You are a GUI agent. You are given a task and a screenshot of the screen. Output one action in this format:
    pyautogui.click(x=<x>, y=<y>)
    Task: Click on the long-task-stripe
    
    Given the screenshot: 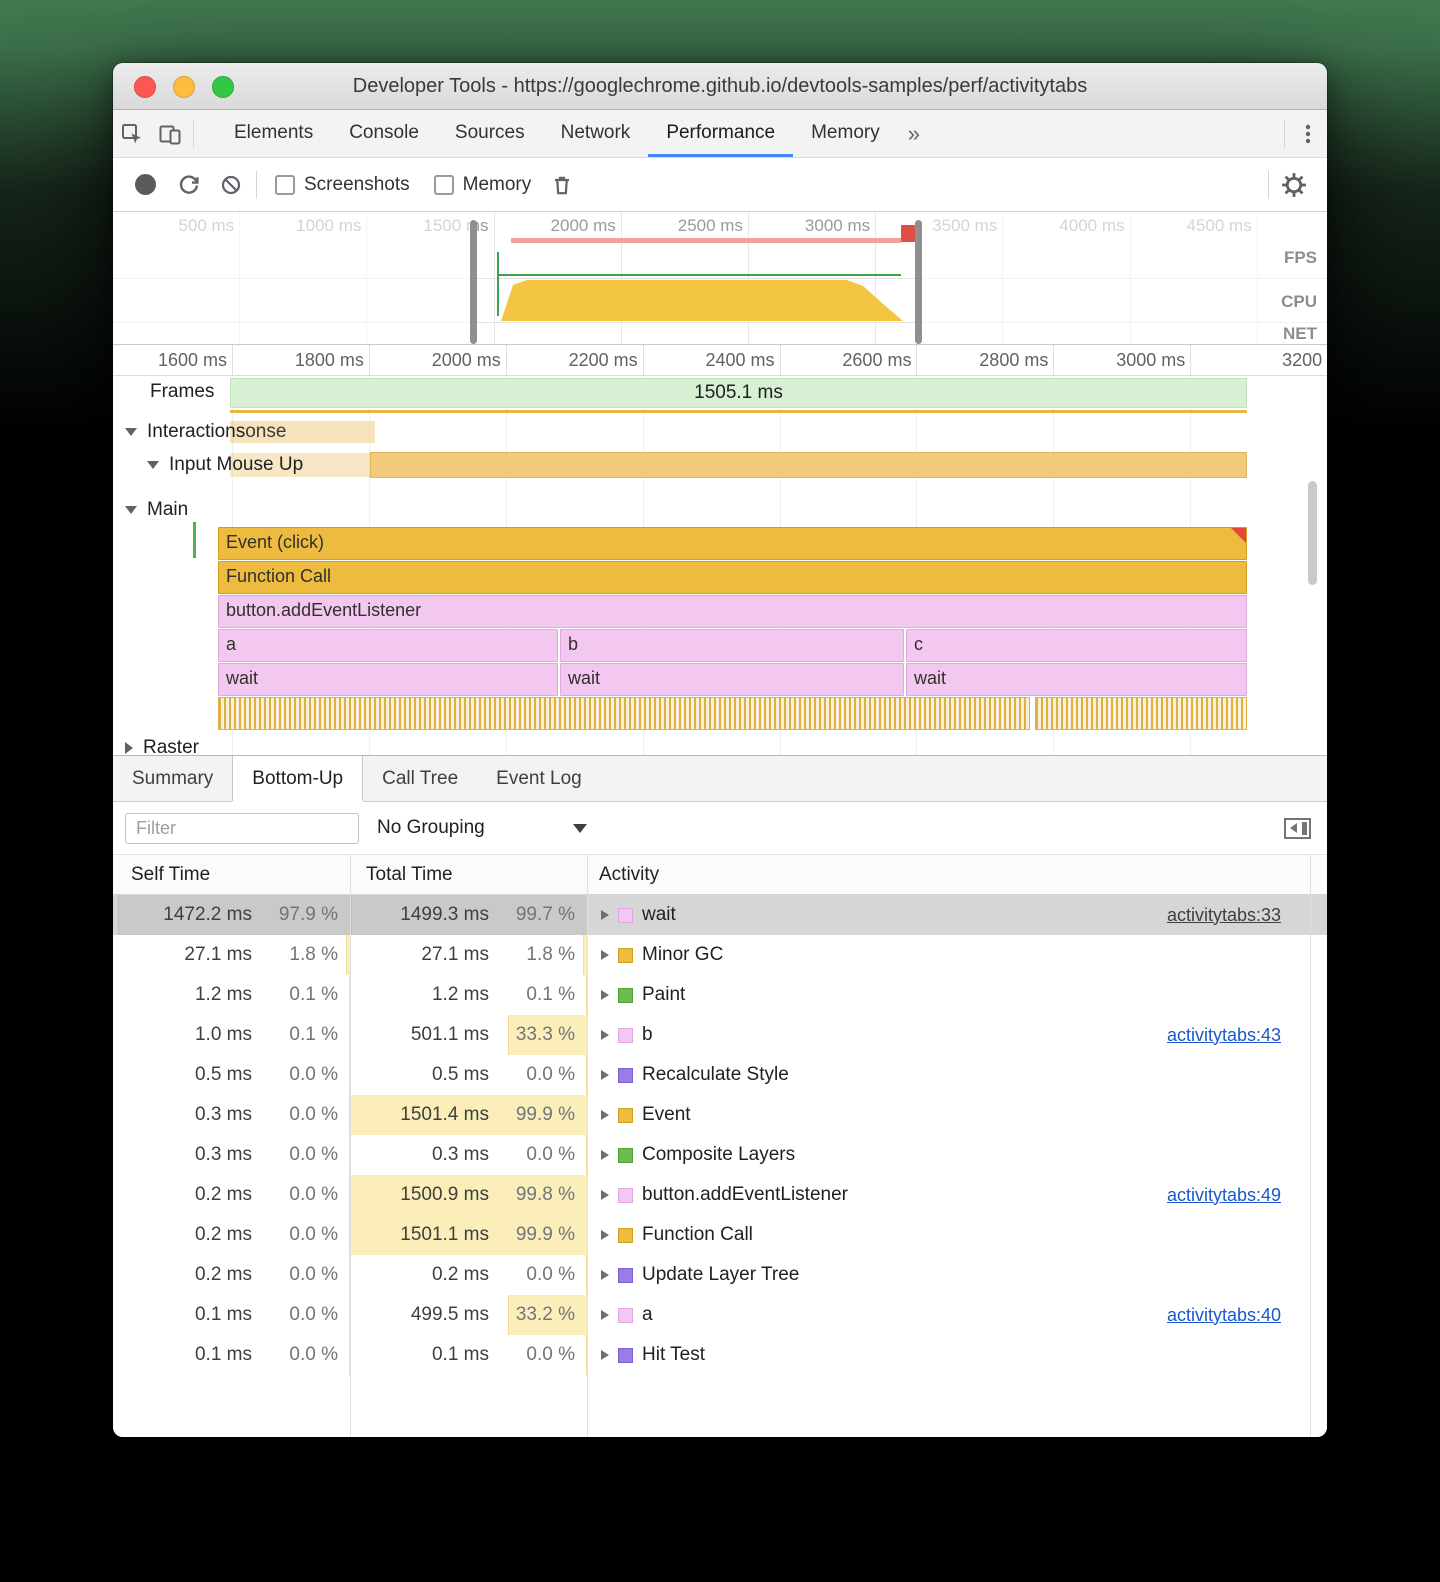 What is the action you would take?
    pyautogui.click(x=706, y=240)
    